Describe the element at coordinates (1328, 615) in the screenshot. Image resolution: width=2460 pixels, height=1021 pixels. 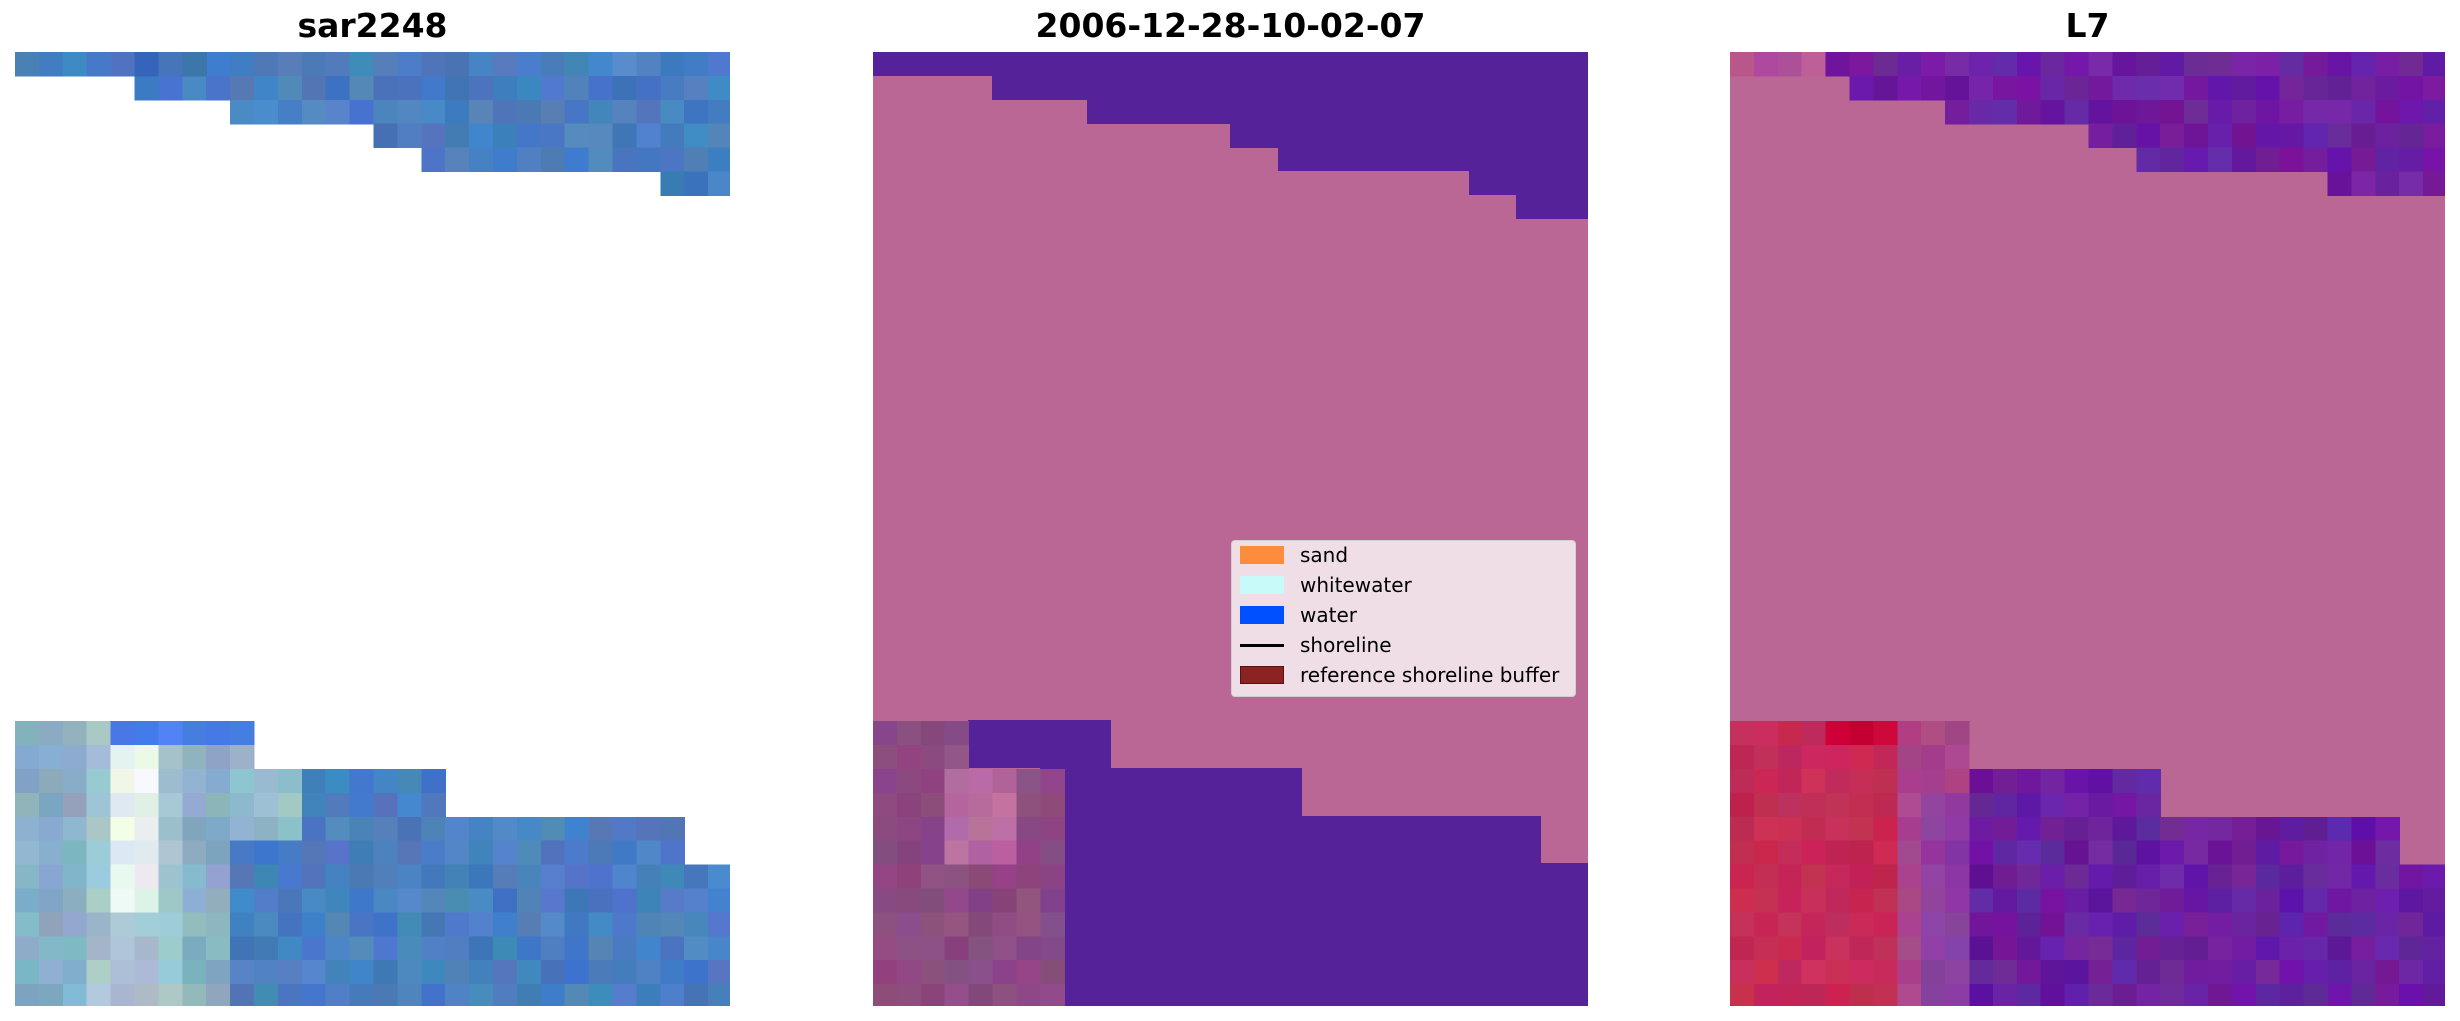
I see `legend-label-water: water` at that location.